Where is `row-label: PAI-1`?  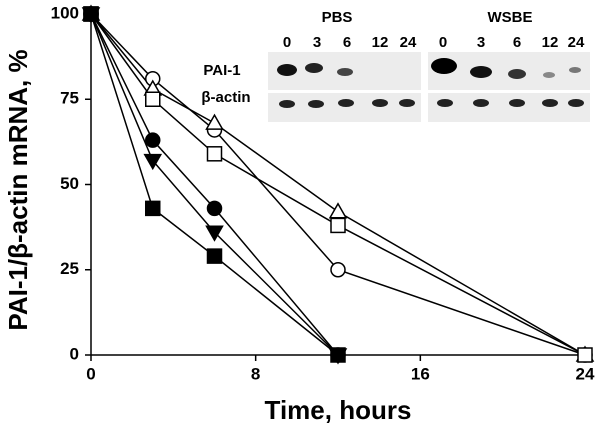
row-label: PAI-1 is located at coordinates (221, 70).